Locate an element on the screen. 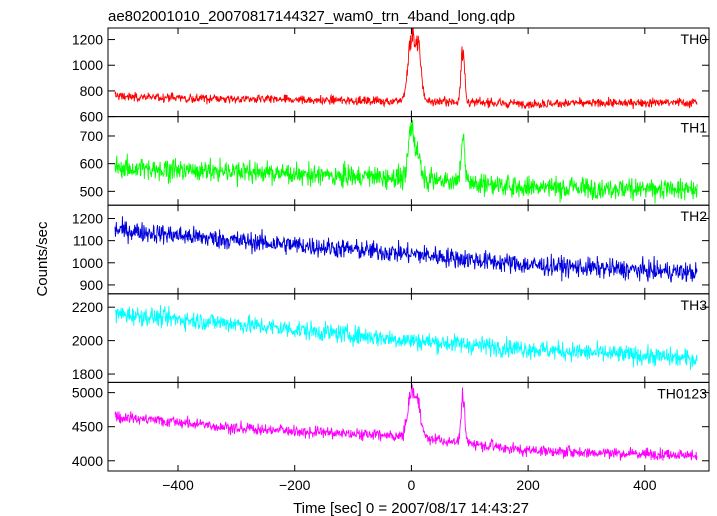 This screenshot has height=516, width=717. y-tick-label: 900 is located at coordinates (92, 285).